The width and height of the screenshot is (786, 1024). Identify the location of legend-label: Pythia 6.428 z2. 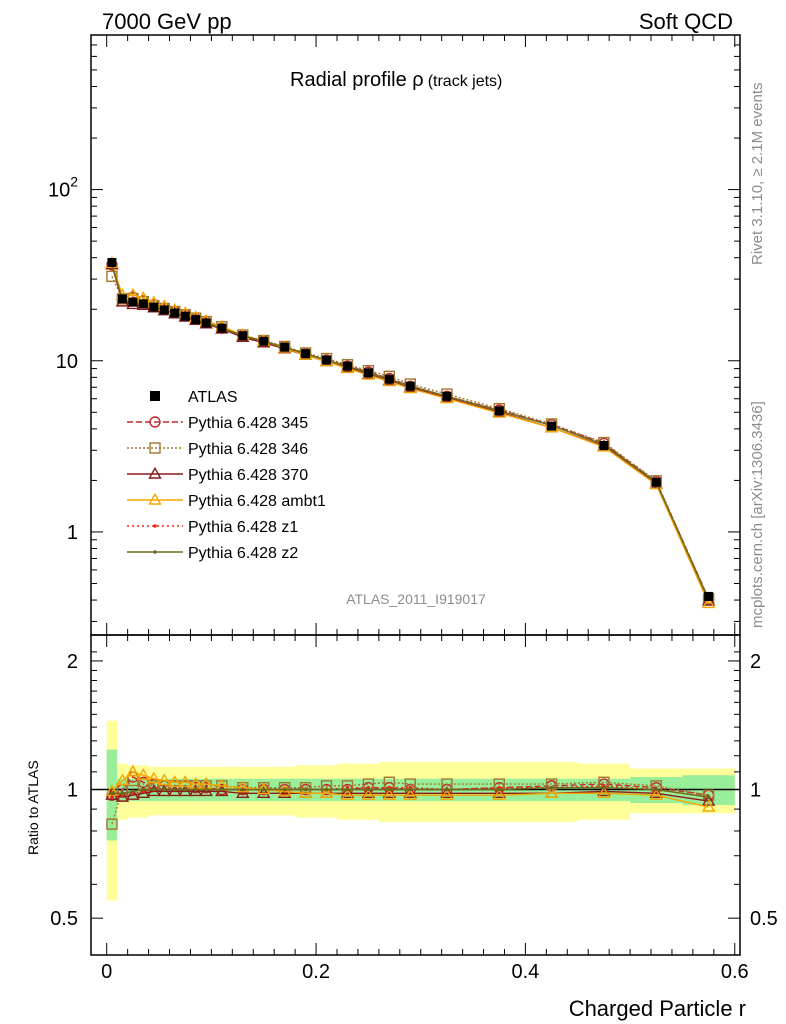
(243, 553).